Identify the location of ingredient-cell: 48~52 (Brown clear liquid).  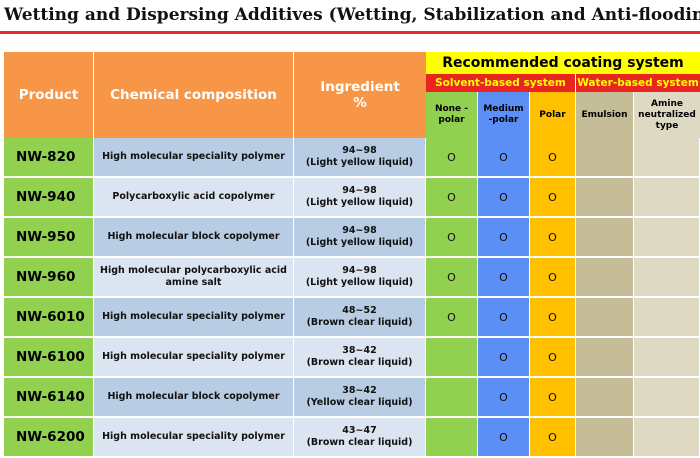
(360, 318).